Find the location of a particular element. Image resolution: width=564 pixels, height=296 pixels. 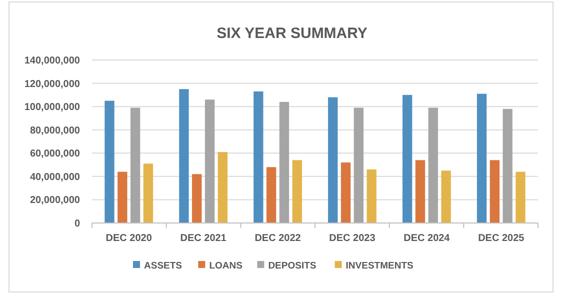

x-tick-label: DEC 2022 is located at coordinates (278, 238).